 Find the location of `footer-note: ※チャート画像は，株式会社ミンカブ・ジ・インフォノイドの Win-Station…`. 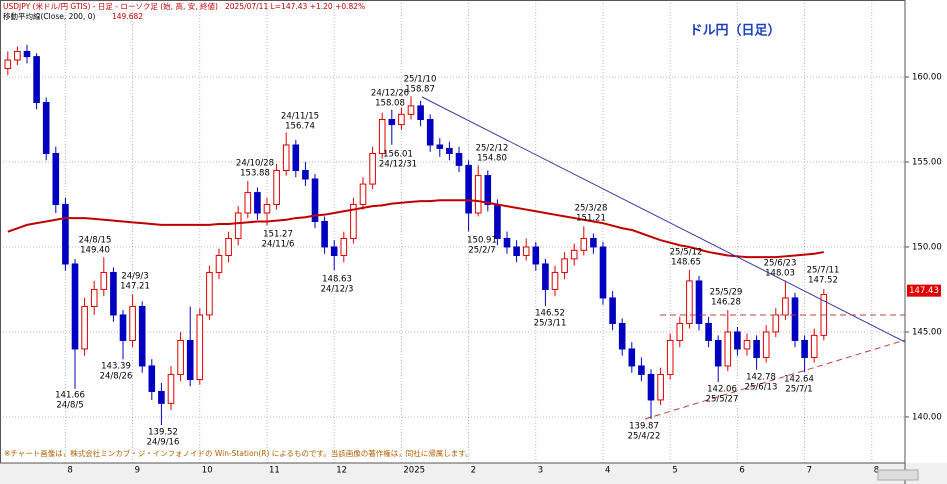

footer-note: ※チャート画像は，株式会社ミンカブ・ジ・インフォノイドの Win-Station… is located at coordinates (238, 453).